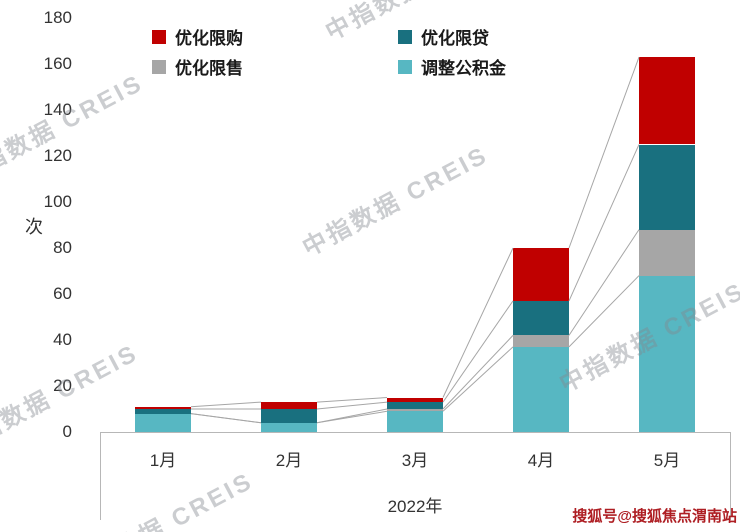 This screenshot has height=532, width=740. Describe the element at coordinates (57, 63) in the screenshot. I see `y-tick-label: 160` at that location.